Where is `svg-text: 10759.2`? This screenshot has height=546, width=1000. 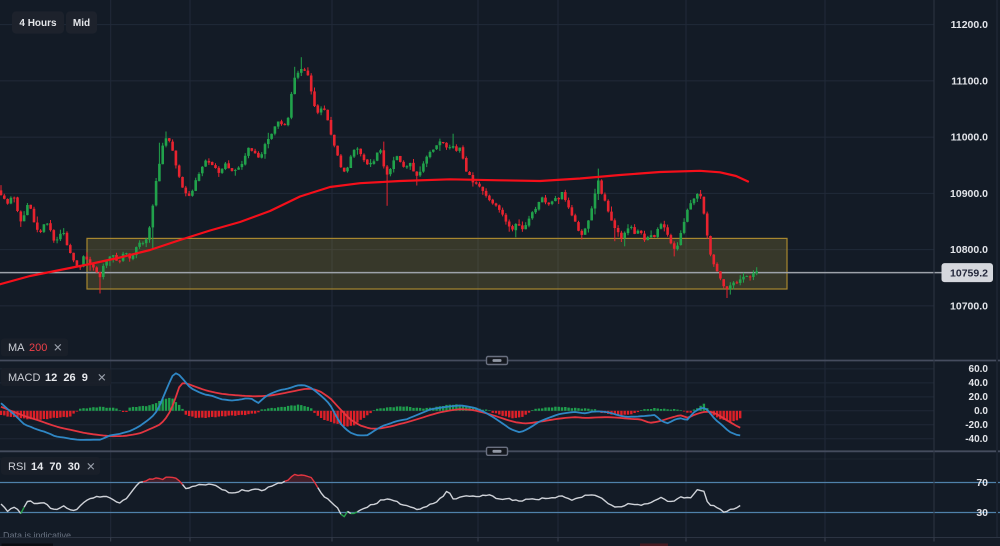
svg-text: 10759.2 is located at coordinates (969, 273).